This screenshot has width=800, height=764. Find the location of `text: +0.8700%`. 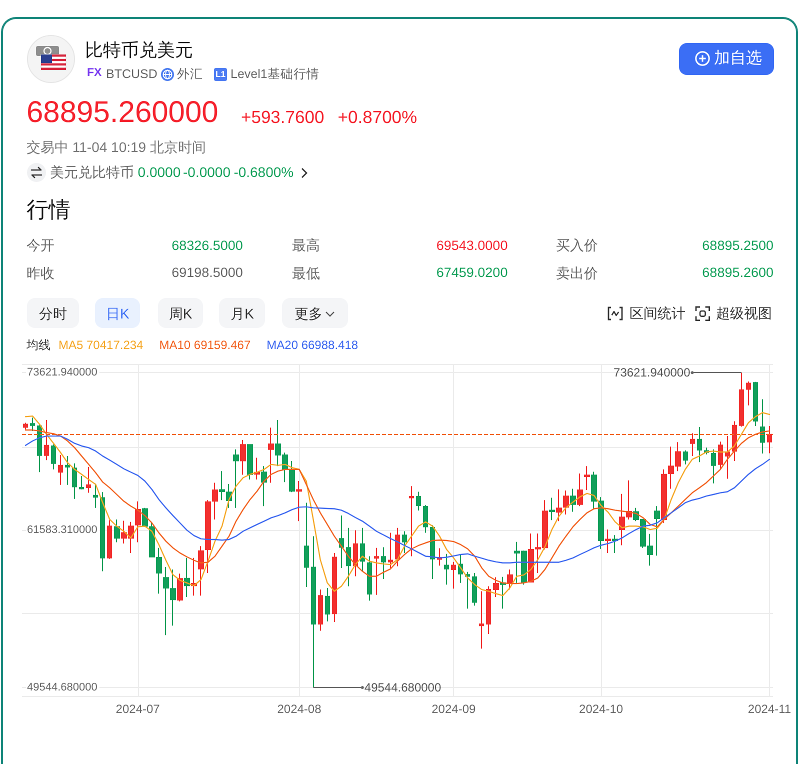

text: +0.8700% is located at coordinates (378, 117).